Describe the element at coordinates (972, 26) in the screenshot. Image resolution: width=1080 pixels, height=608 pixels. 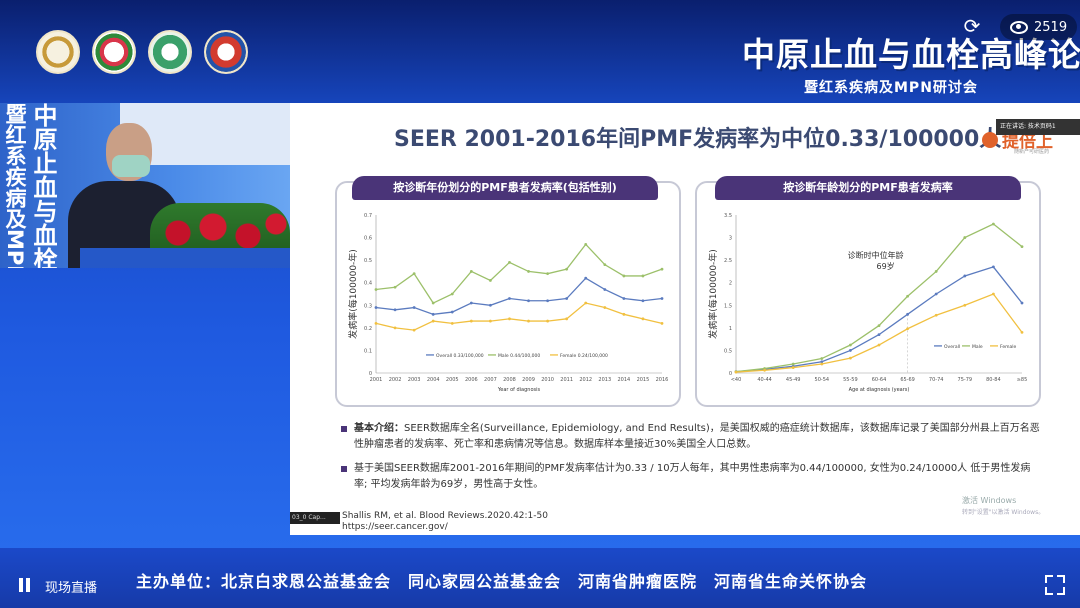
I see `refresh-icon: ⟳` at that location.